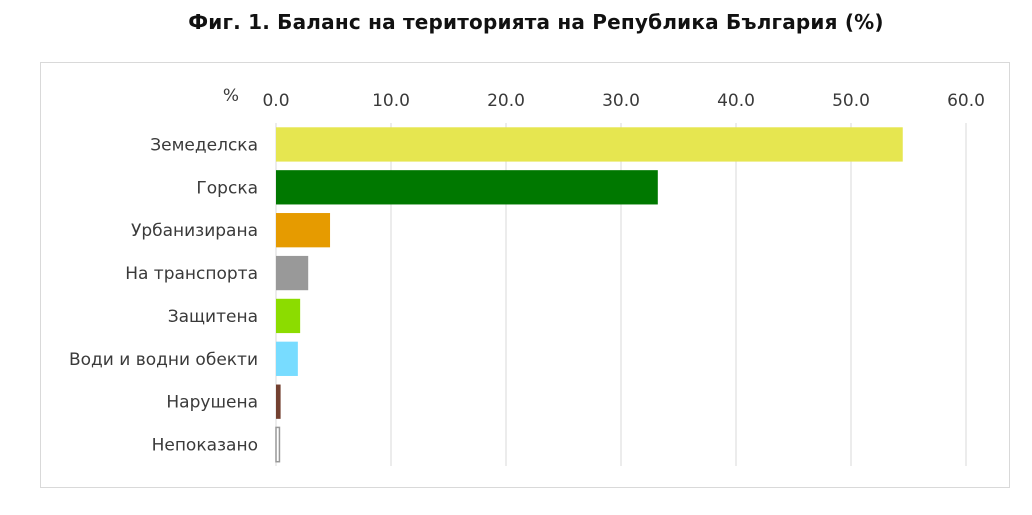  Describe the element at coordinates (231, 96) in the screenshot. I see `unit-label: %` at that location.